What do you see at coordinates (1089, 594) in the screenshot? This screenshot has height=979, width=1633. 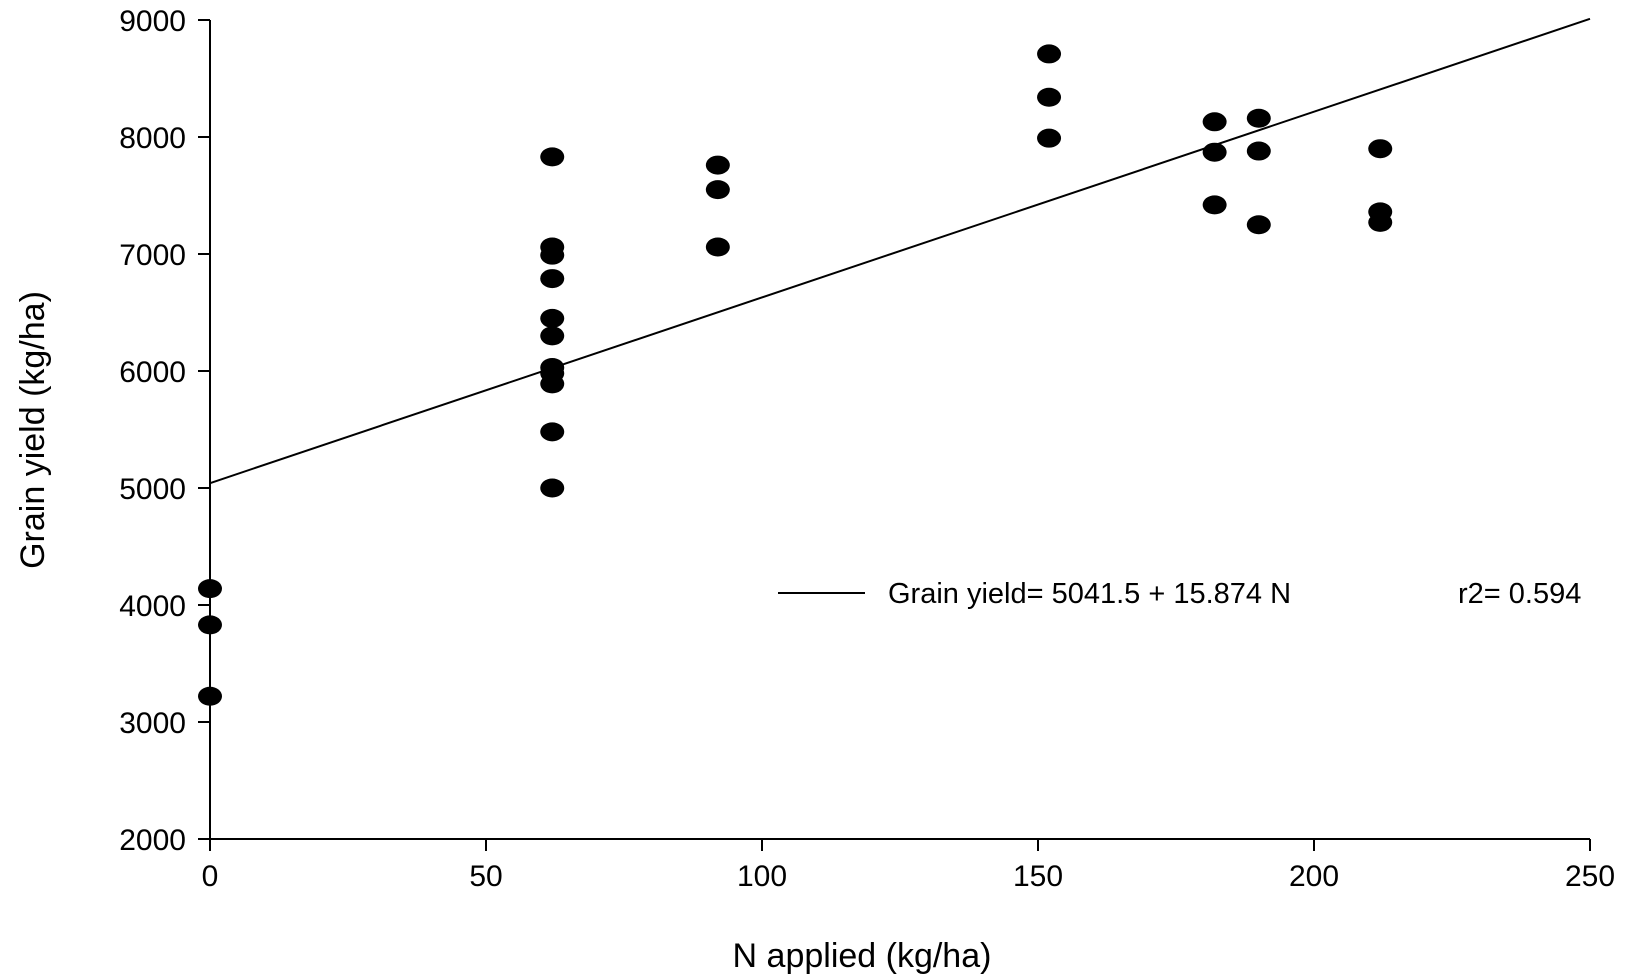 I see `legend-equation: Grain yield= 5041.5 + 15.874 N` at bounding box center [1089, 594].